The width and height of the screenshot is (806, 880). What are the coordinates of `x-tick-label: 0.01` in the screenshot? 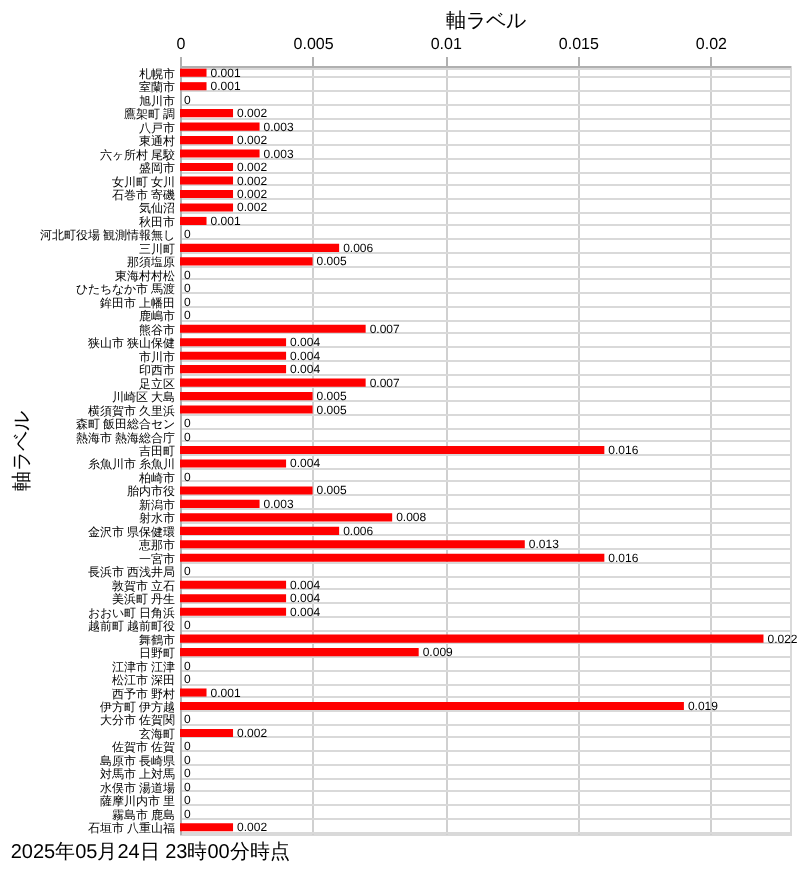 It's located at (446, 44).